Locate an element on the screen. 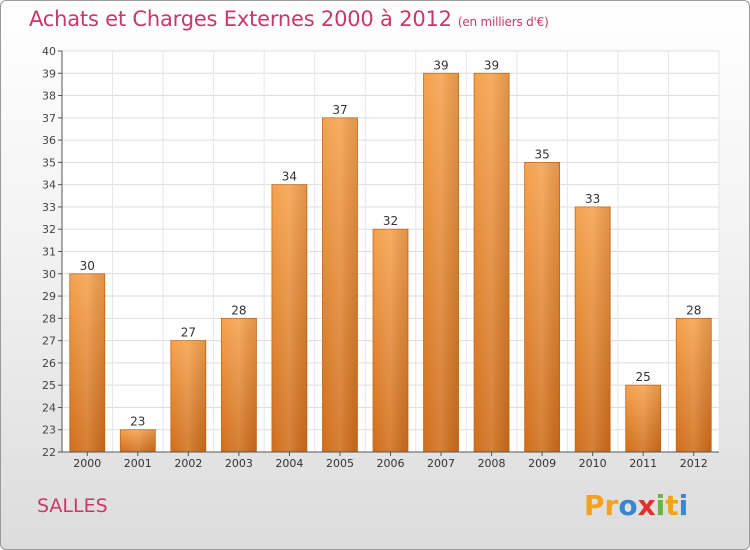  logo-letter: r is located at coordinates (611, 505).